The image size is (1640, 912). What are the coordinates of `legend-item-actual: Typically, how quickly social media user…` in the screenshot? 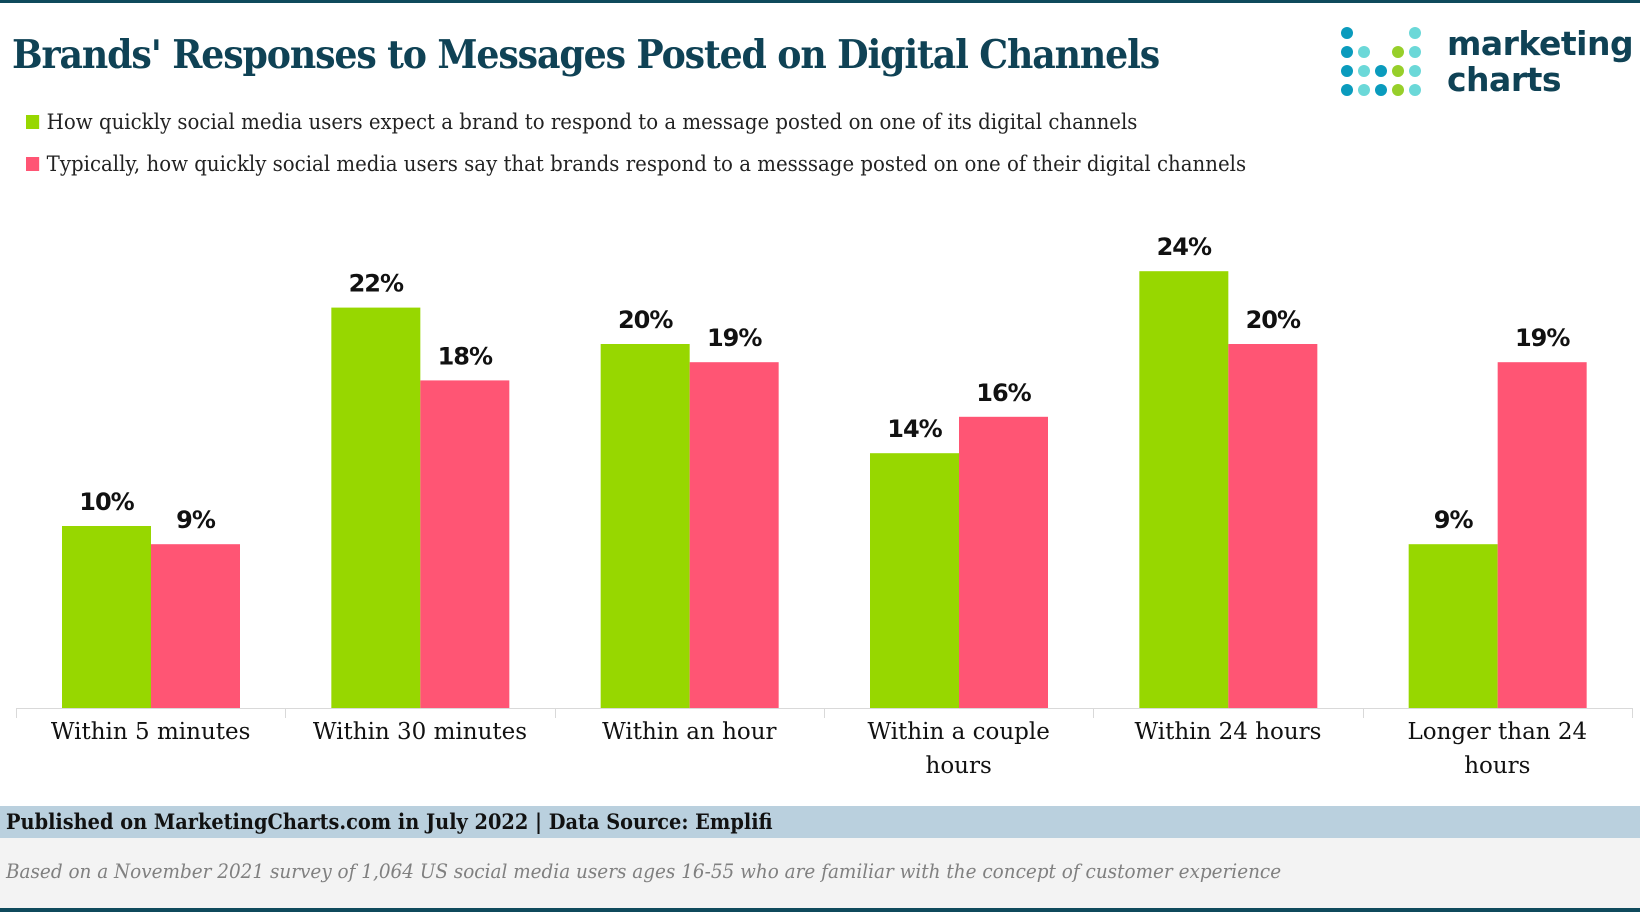 It's located at (636, 164).